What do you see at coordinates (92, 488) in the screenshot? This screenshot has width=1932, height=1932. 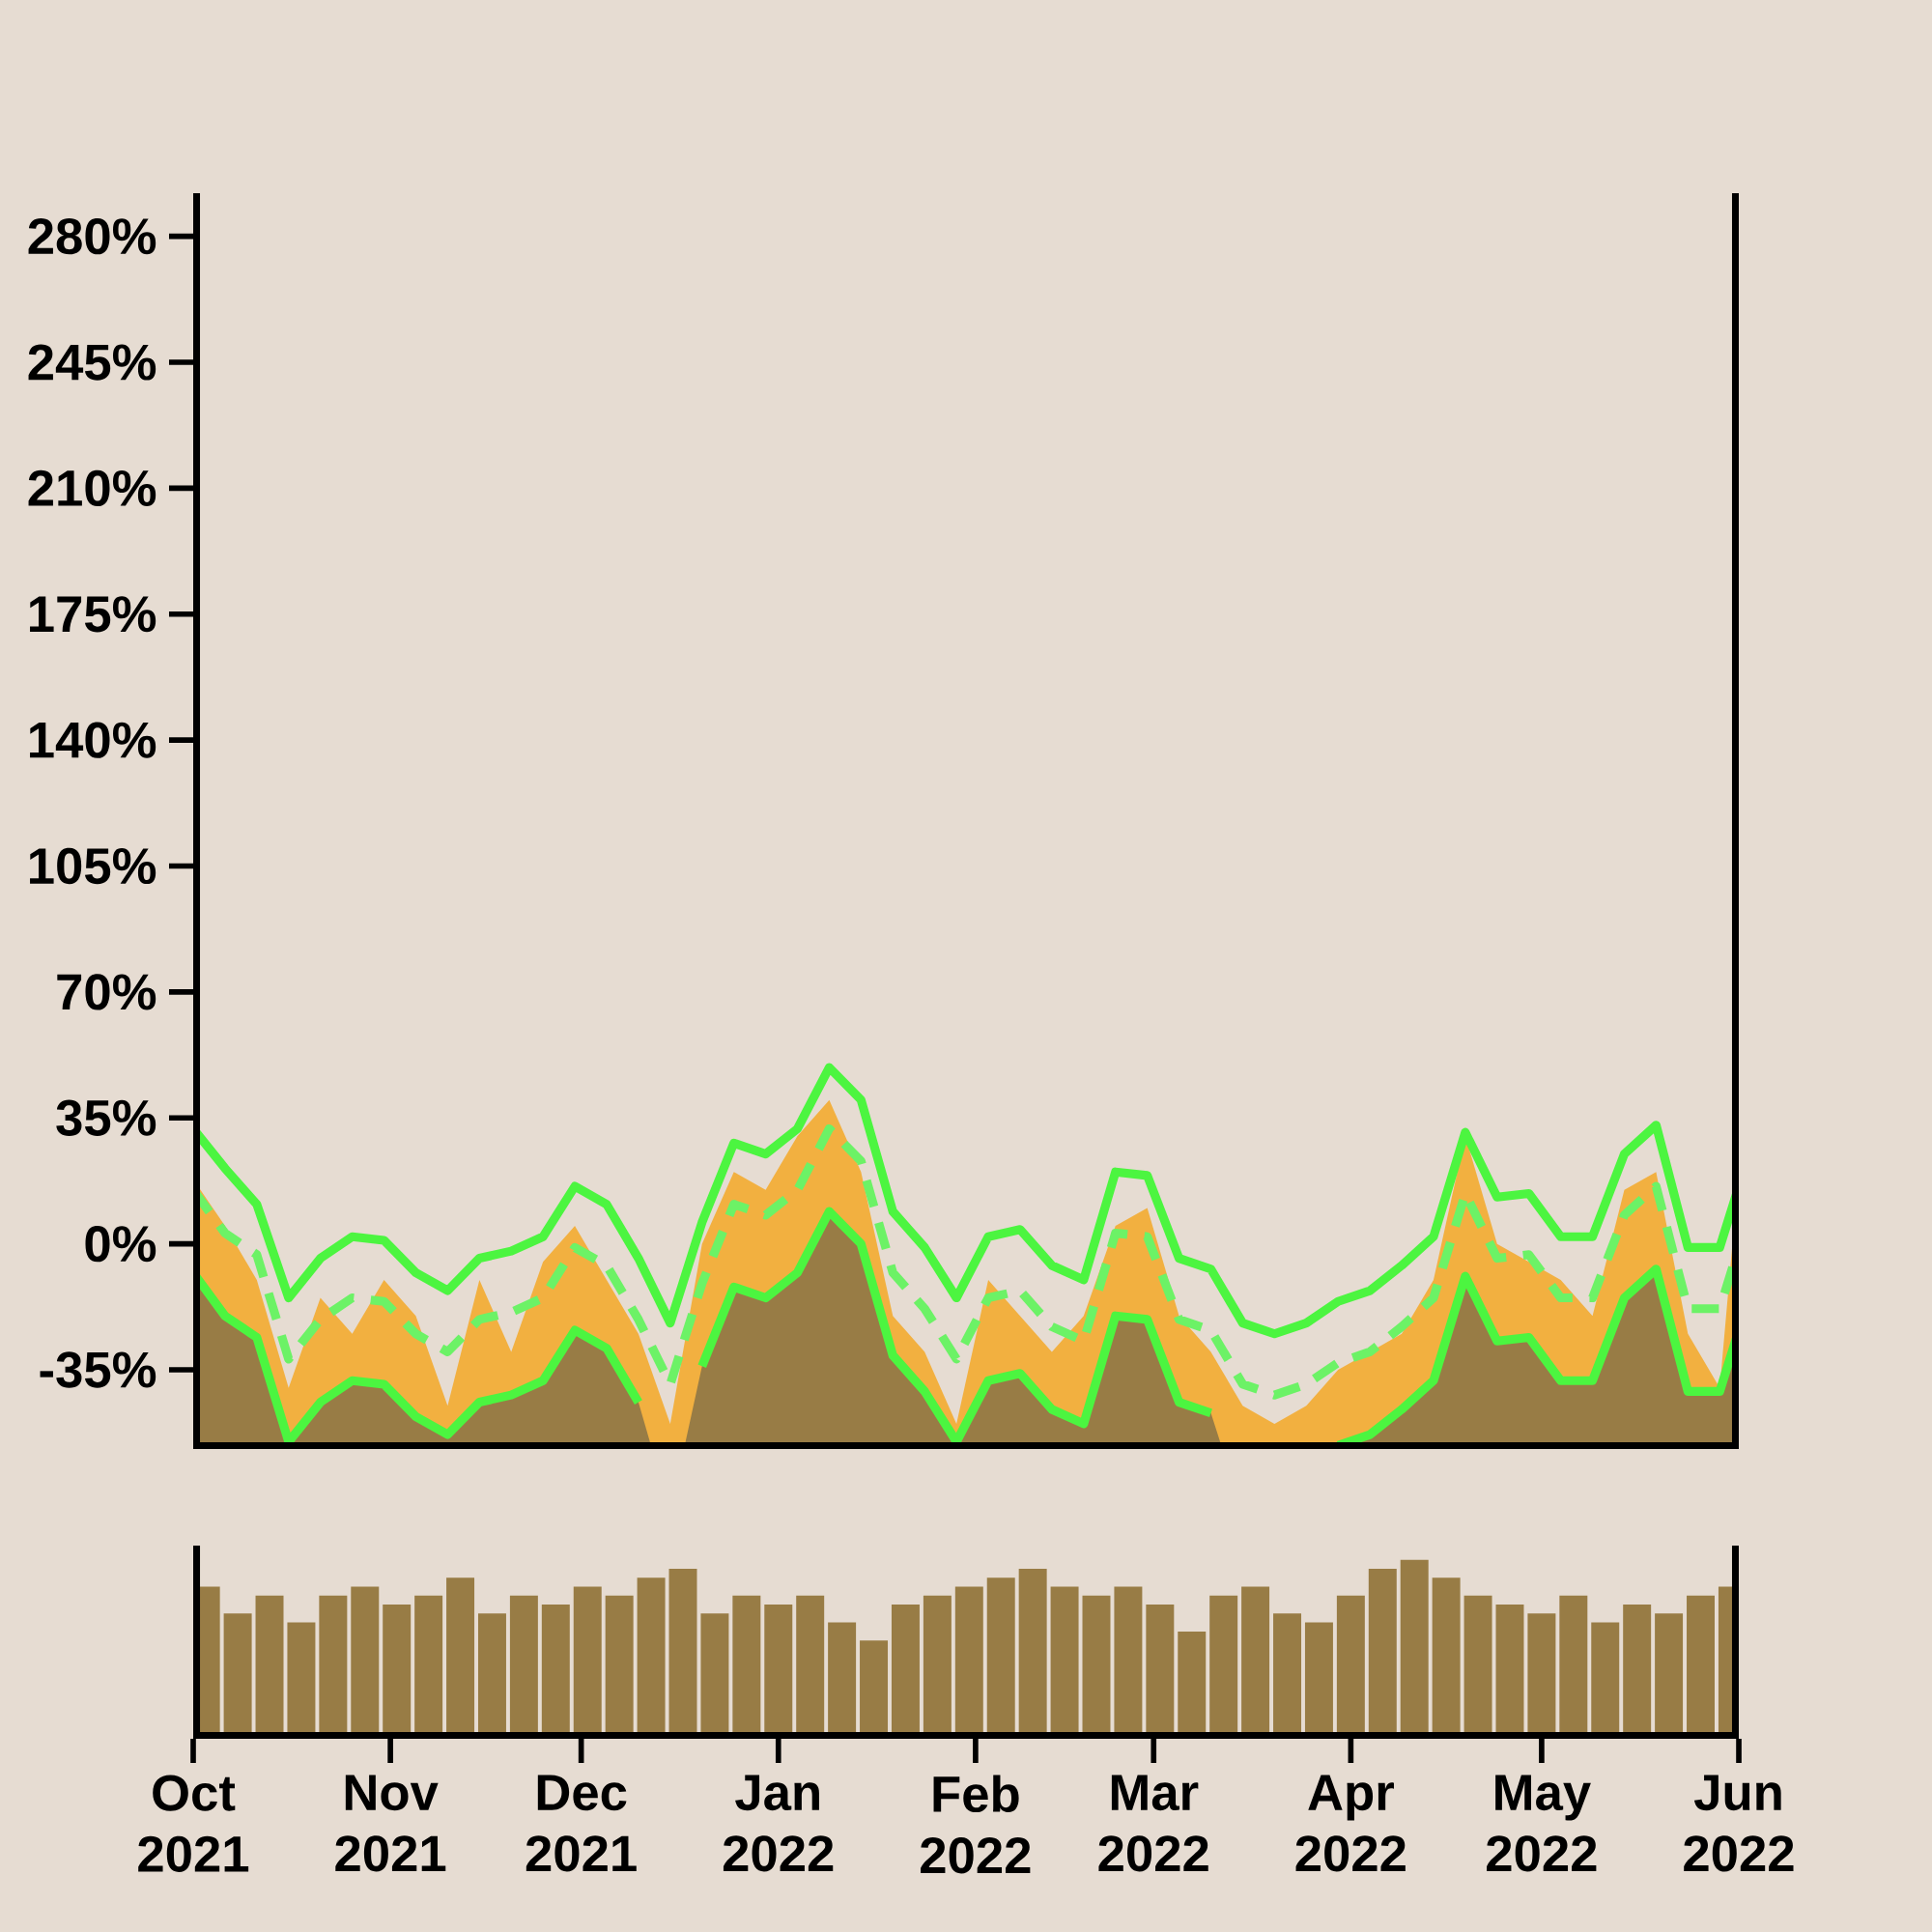 I see `y-tick-label: 210%` at bounding box center [92, 488].